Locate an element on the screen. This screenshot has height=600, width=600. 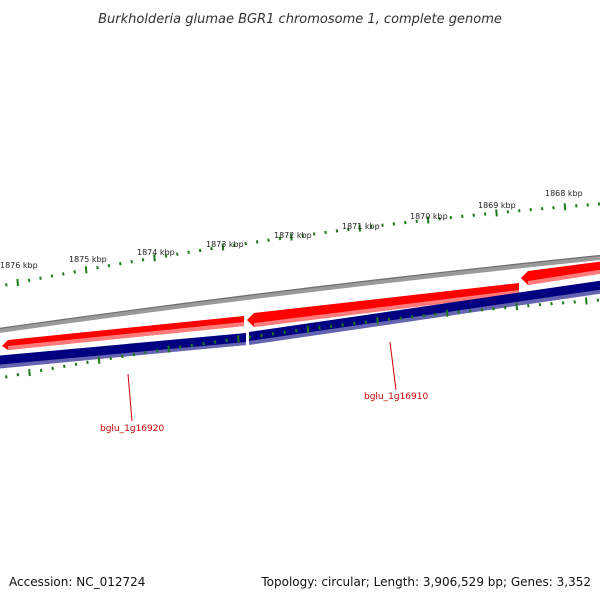
tick-label-1869: 1869 kbp is located at coordinates (497, 205).